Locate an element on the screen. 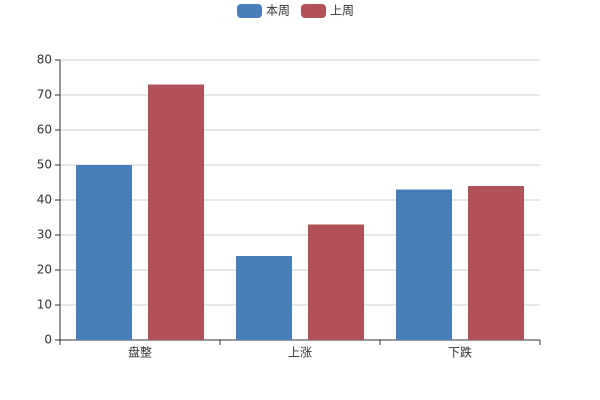 The width and height of the screenshot is (600, 400). x-tick-label: 盘整 is located at coordinates (140, 352).